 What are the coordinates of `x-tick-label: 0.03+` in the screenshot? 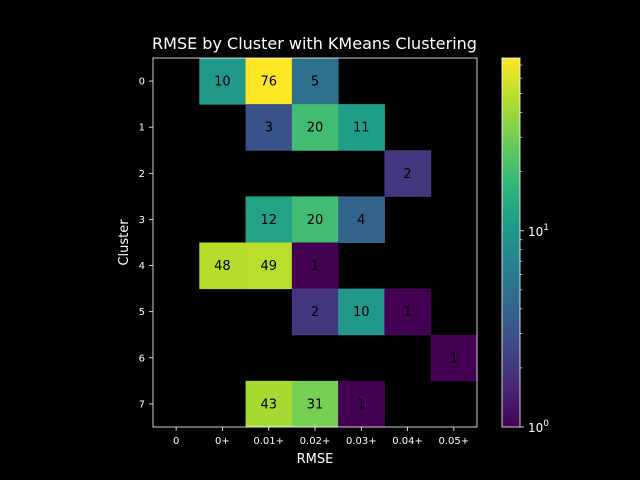 It's located at (361, 441).